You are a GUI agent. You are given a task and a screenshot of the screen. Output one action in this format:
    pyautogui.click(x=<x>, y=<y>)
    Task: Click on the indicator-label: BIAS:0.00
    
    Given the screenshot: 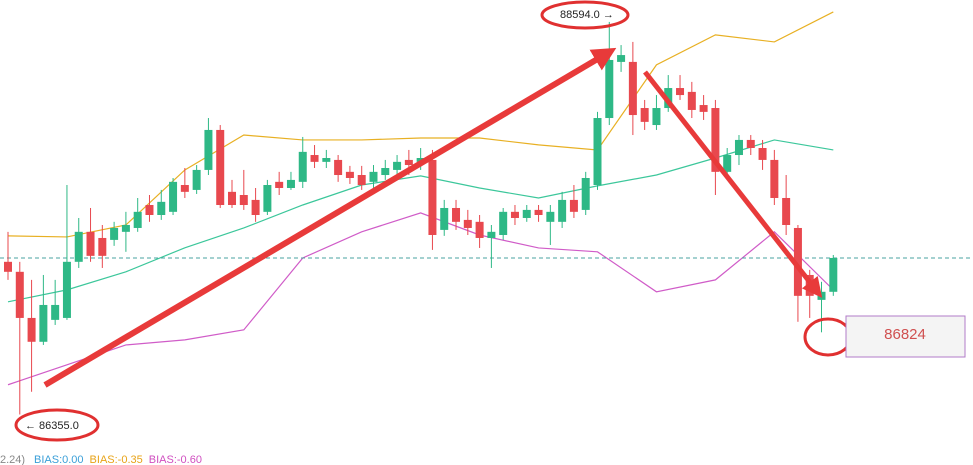 What is the action you would take?
    pyautogui.click(x=59, y=459)
    